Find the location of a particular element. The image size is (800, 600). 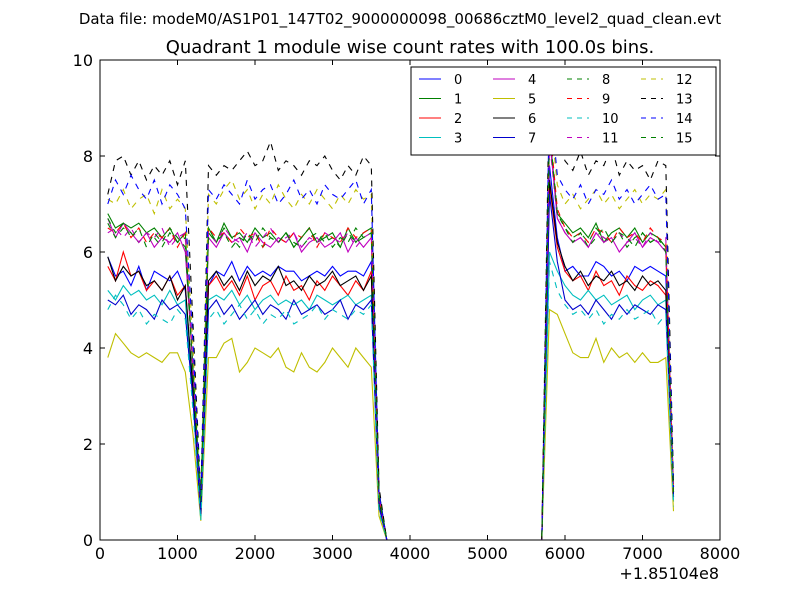

legend-label-15: 15 is located at coordinates (684, 139).